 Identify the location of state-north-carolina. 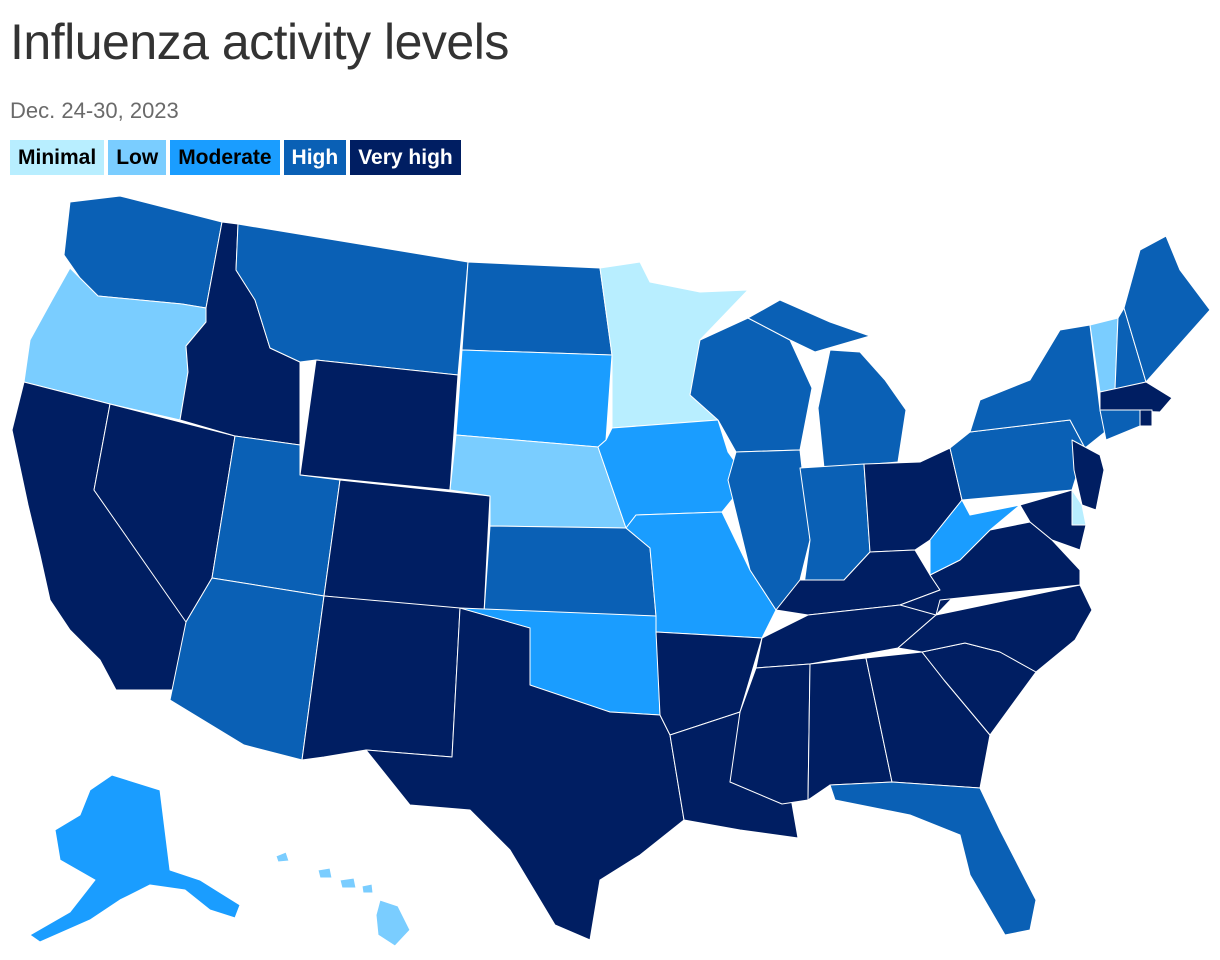
(995, 628).